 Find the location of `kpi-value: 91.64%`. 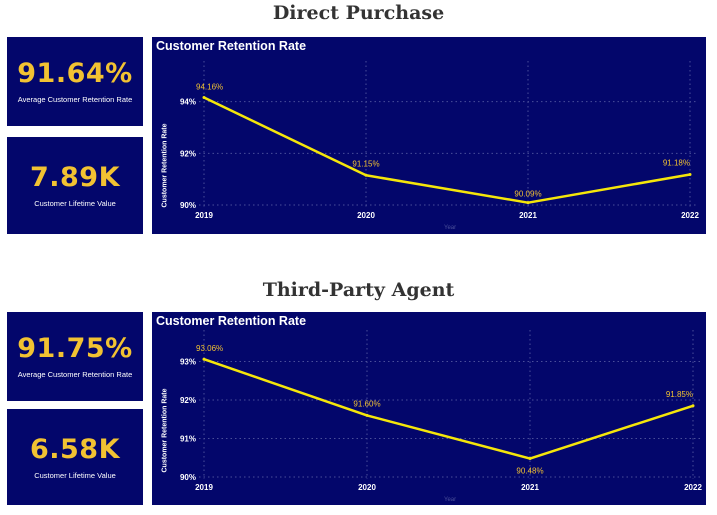

kpi-value: 91.64% is located at coordinates (75, 73).